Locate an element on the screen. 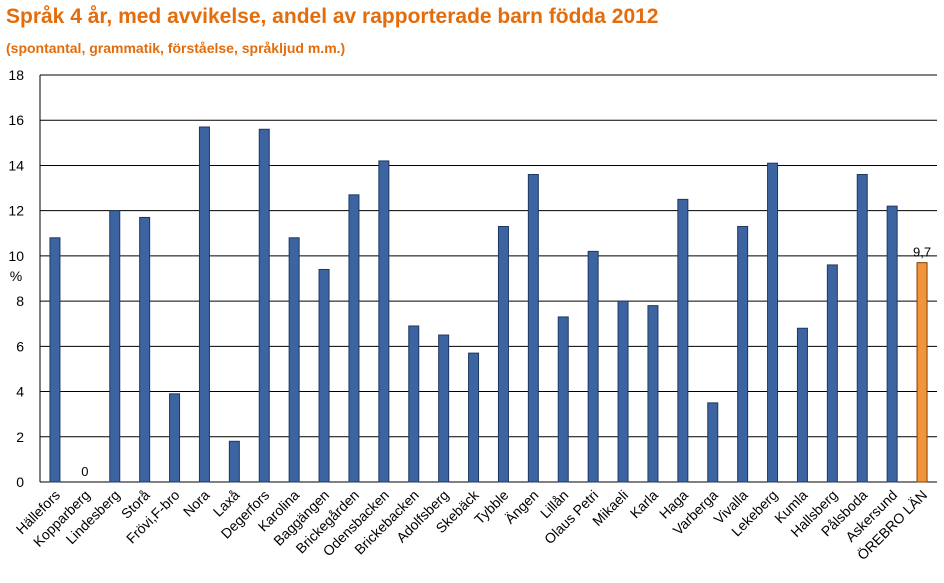  y-axis-label: % is located at coordinates (16, 276).